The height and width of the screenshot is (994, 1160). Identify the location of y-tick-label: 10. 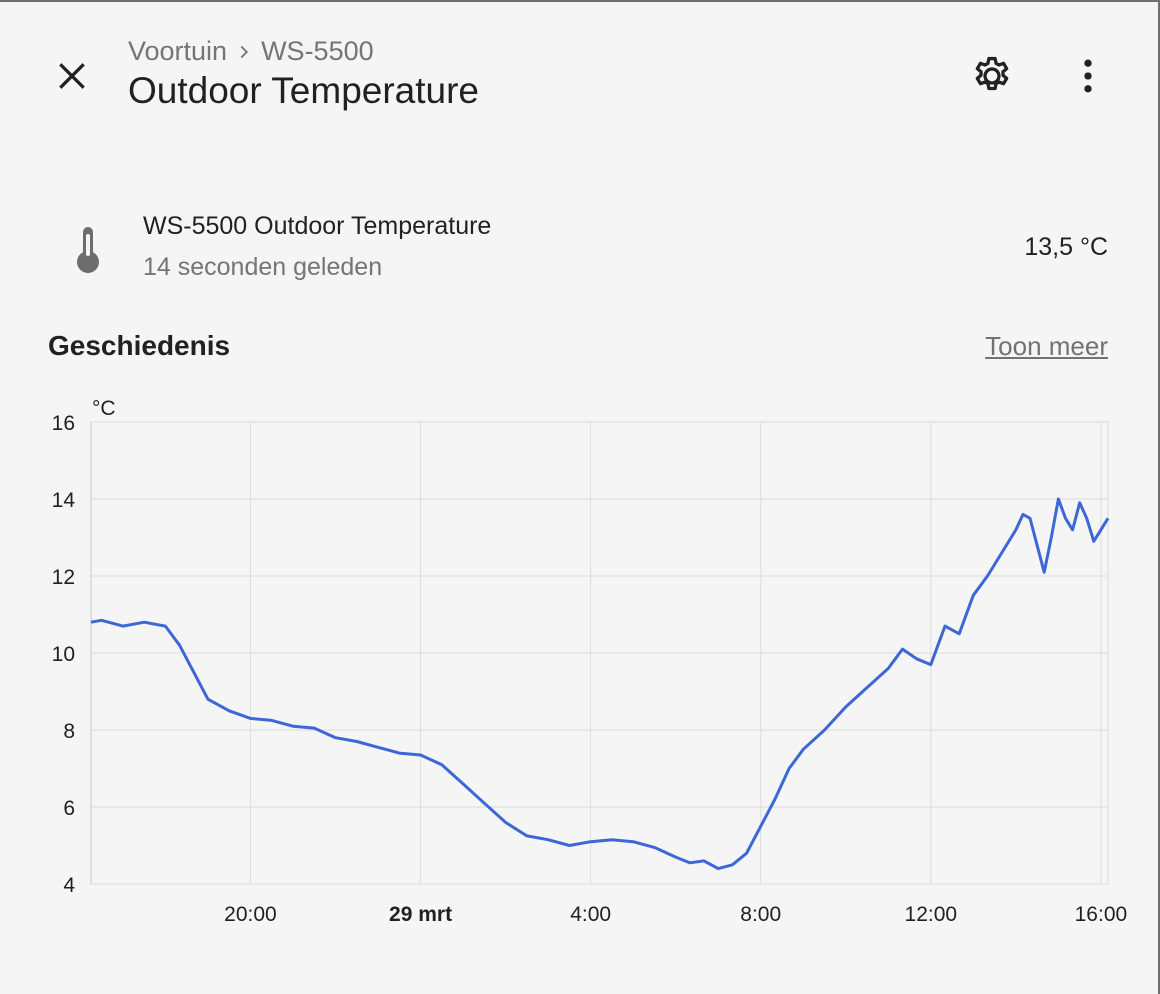
(63, 654).